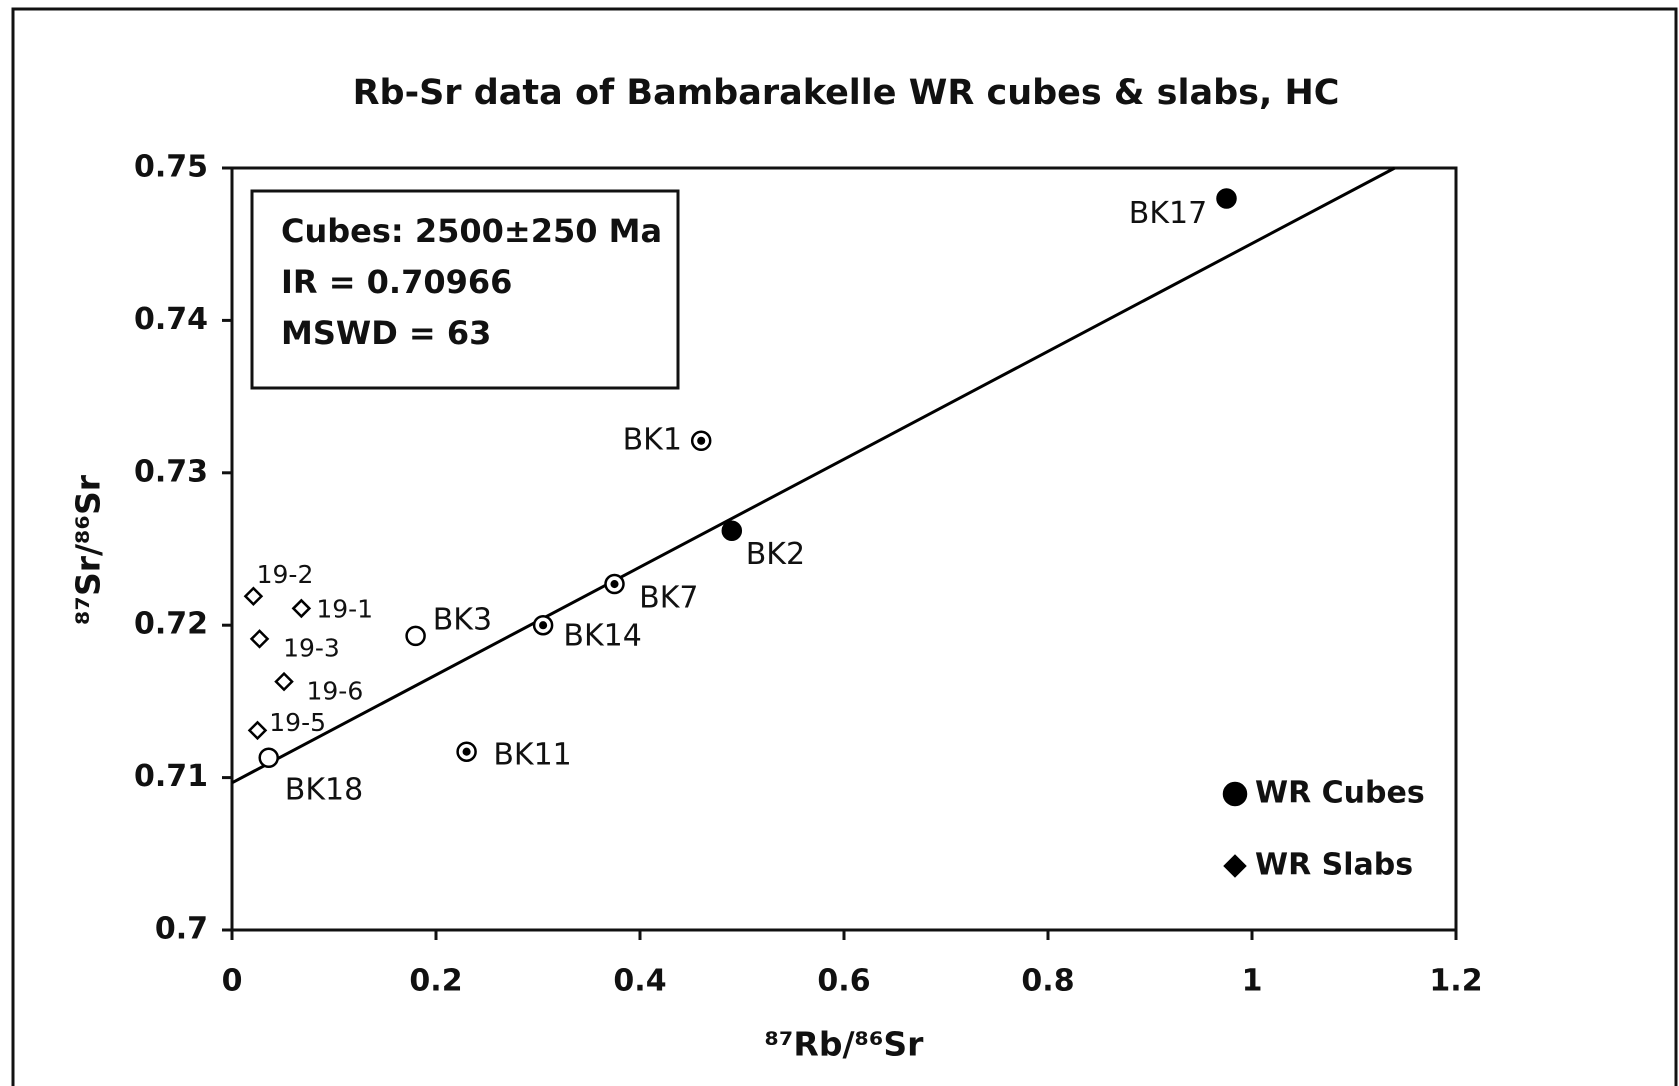  I want to click on x-tick-label: 0.2, so click(435, 981).